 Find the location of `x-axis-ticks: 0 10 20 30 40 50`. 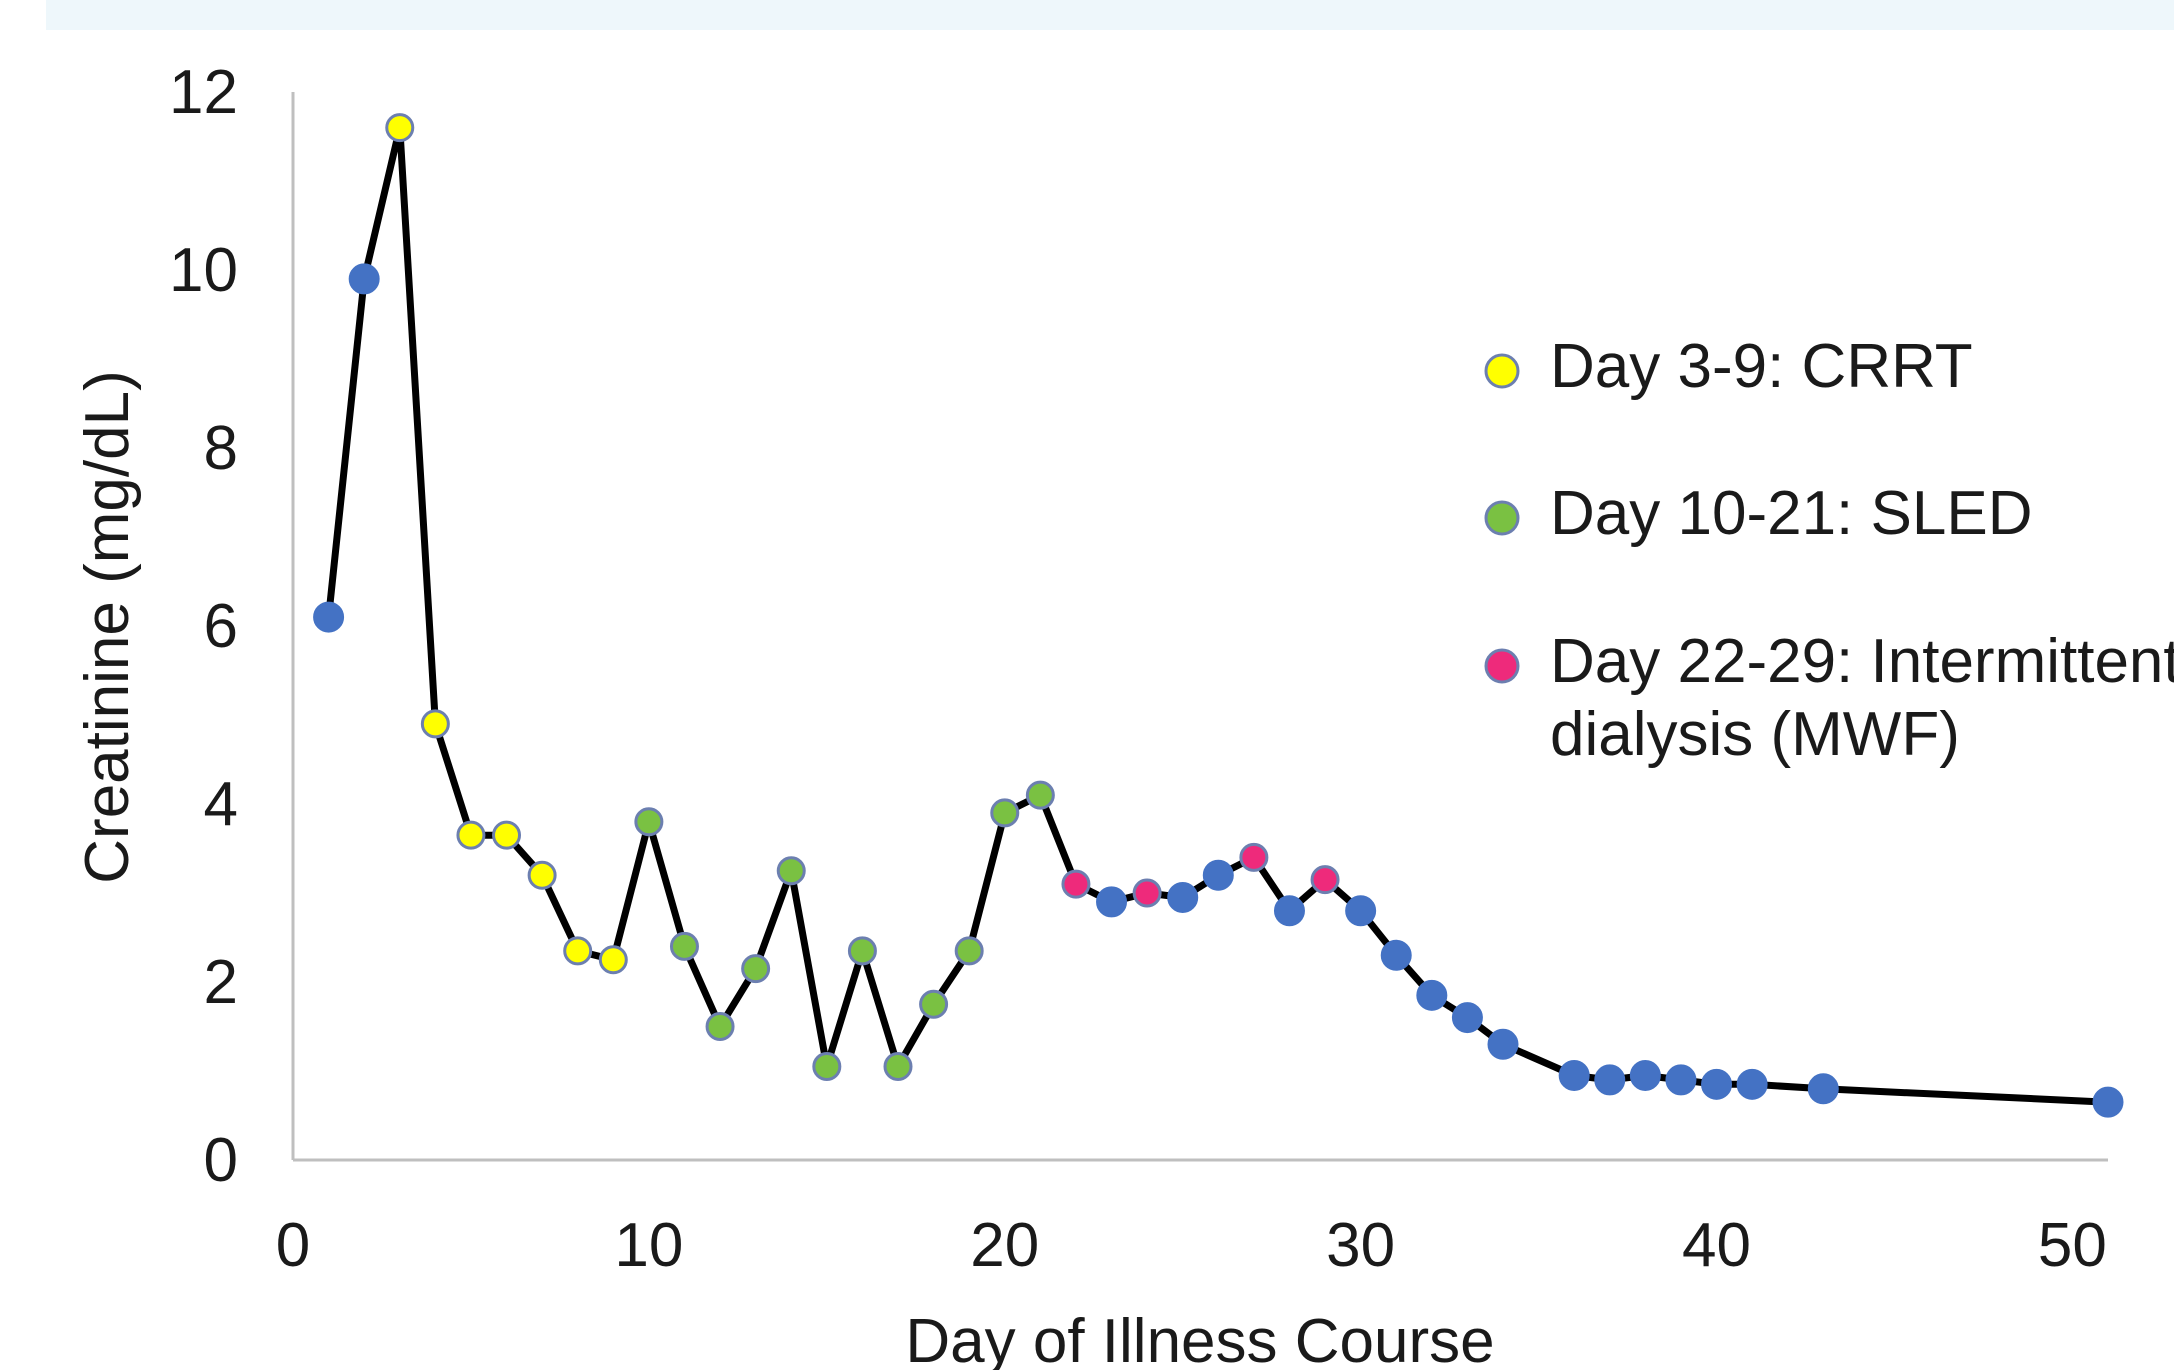

x-axis-ticks: 0 10 20 30 40 50 is located at coordinates (1191, 1245).